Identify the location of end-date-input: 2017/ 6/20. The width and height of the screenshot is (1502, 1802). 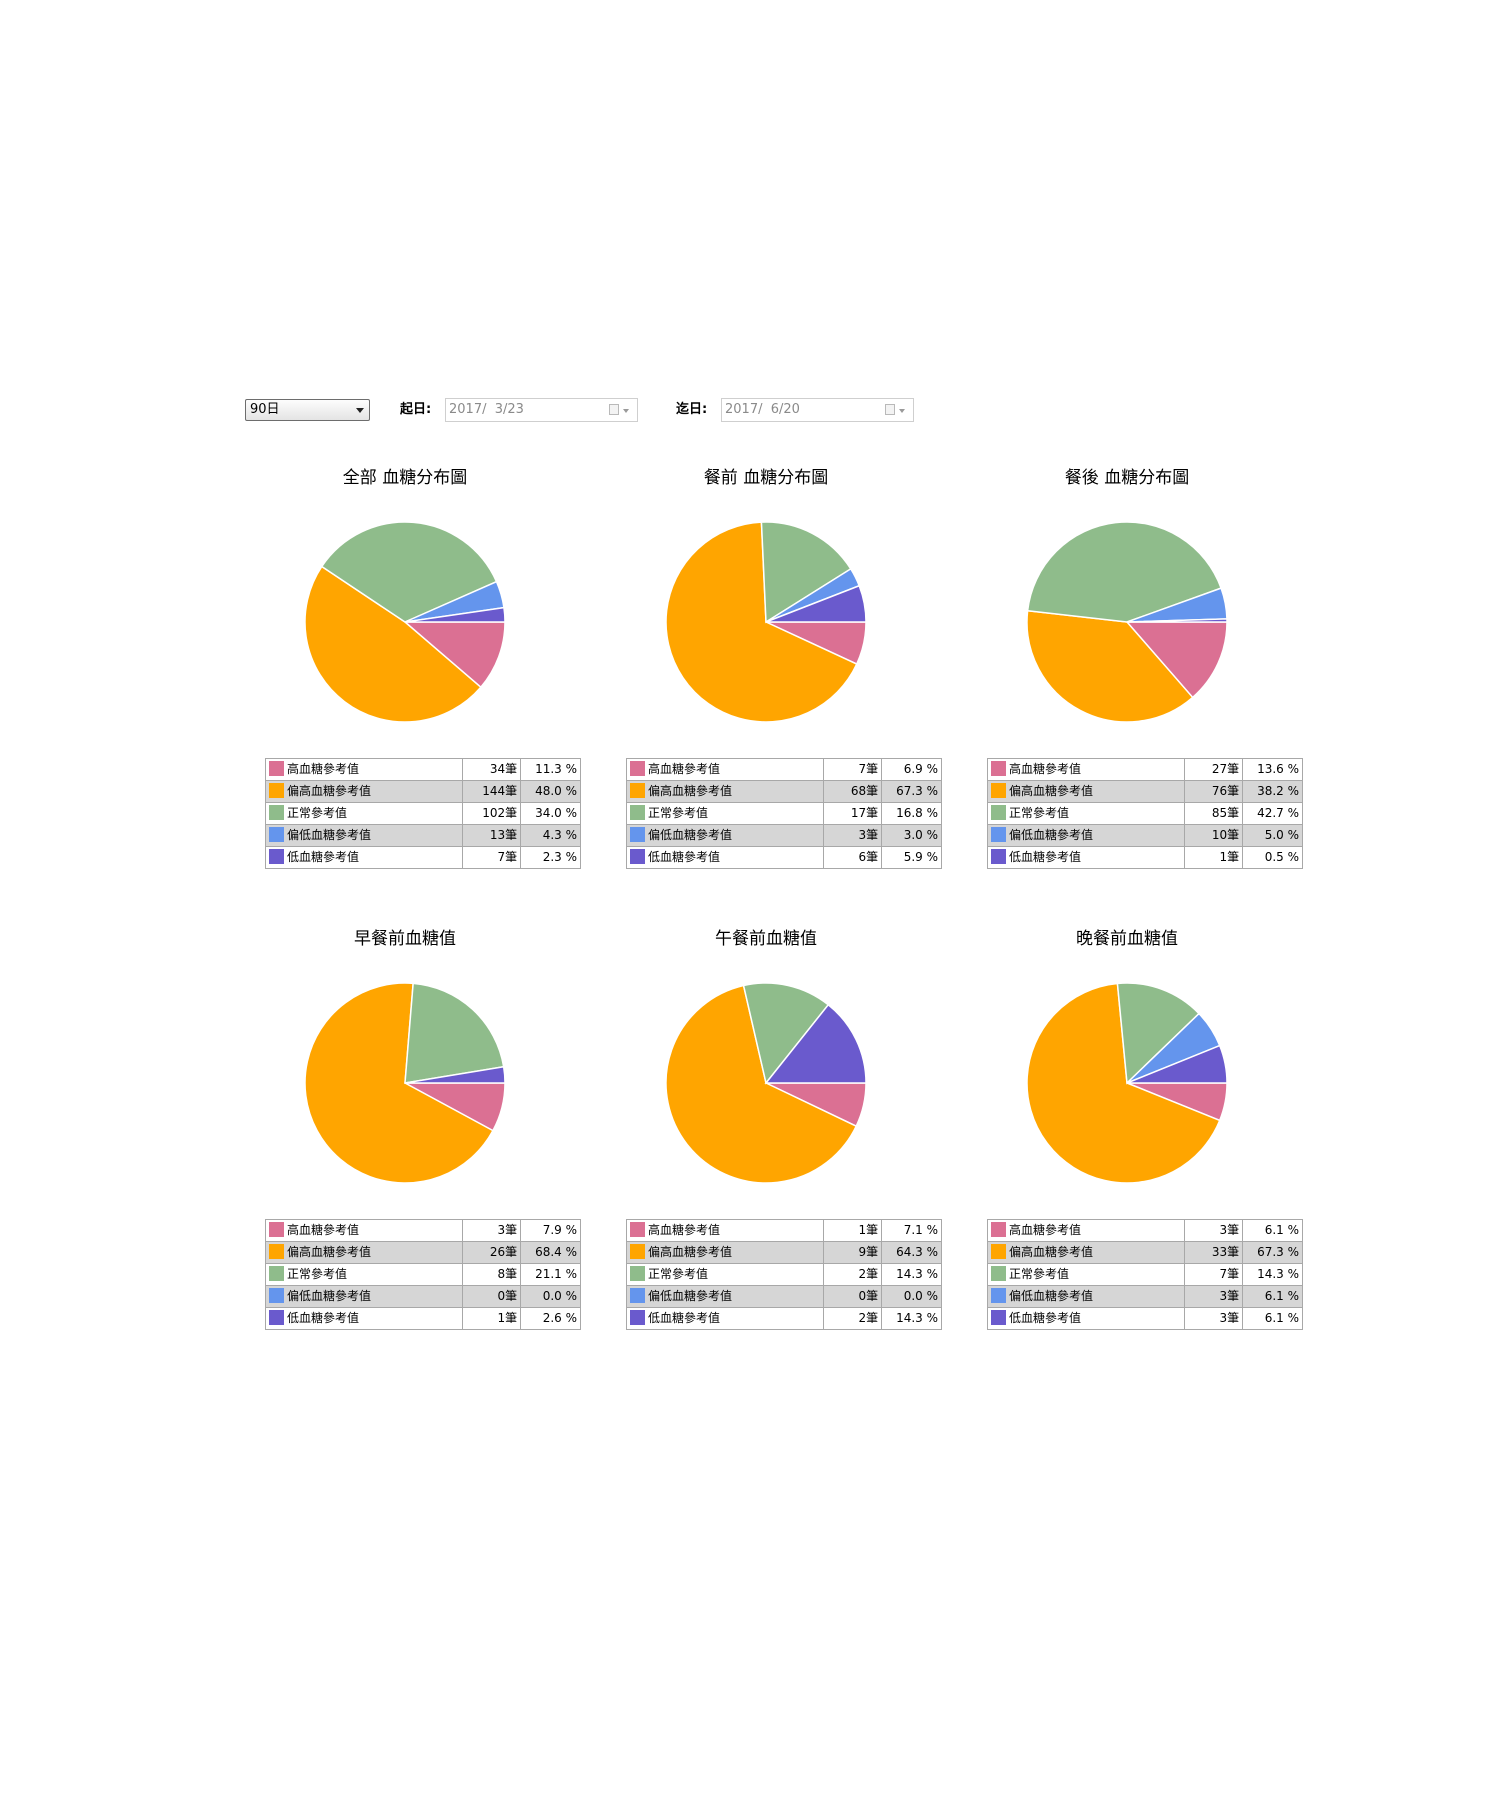
(817, 410).